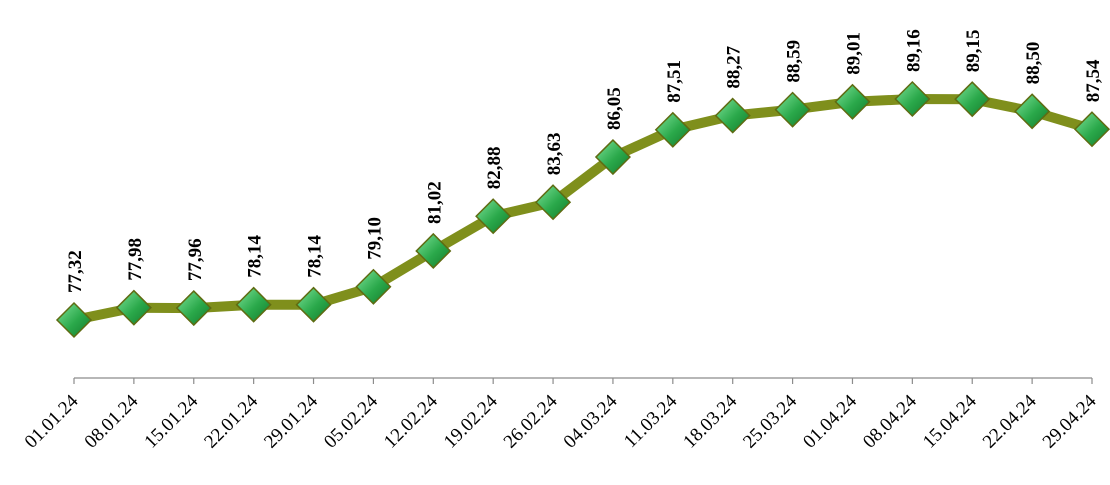 The image size is (1110, 485). Describe the element at coordinates (890, 421) in the screenshot. I see `x-tick-label: 08.04.24` at that location.